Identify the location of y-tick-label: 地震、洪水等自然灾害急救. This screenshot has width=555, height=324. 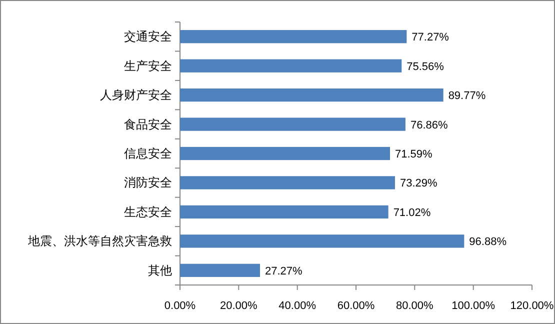
(99, 241).